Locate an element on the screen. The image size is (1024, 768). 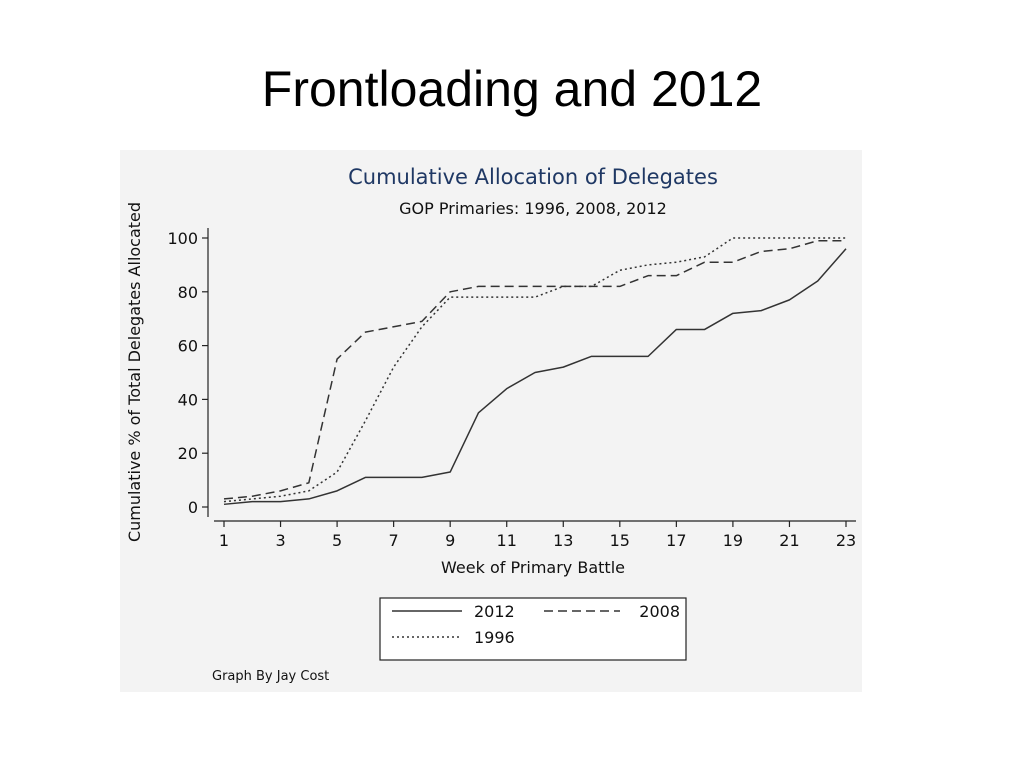
x-tick-label: 1 is located at coordinates (224, 540).